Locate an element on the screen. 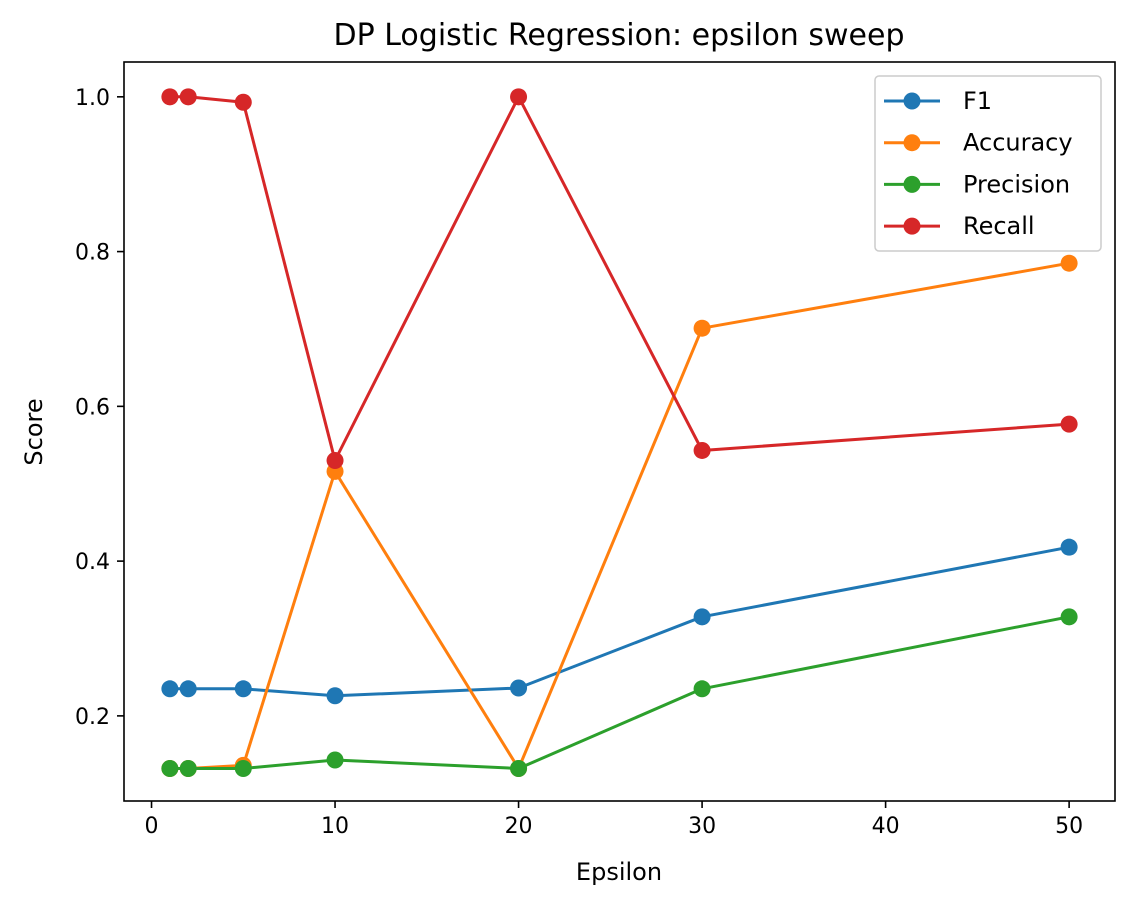 This screenshot has width=1134, height=908. y-tick-label: 0.6 is located at coordinates (92, 407).